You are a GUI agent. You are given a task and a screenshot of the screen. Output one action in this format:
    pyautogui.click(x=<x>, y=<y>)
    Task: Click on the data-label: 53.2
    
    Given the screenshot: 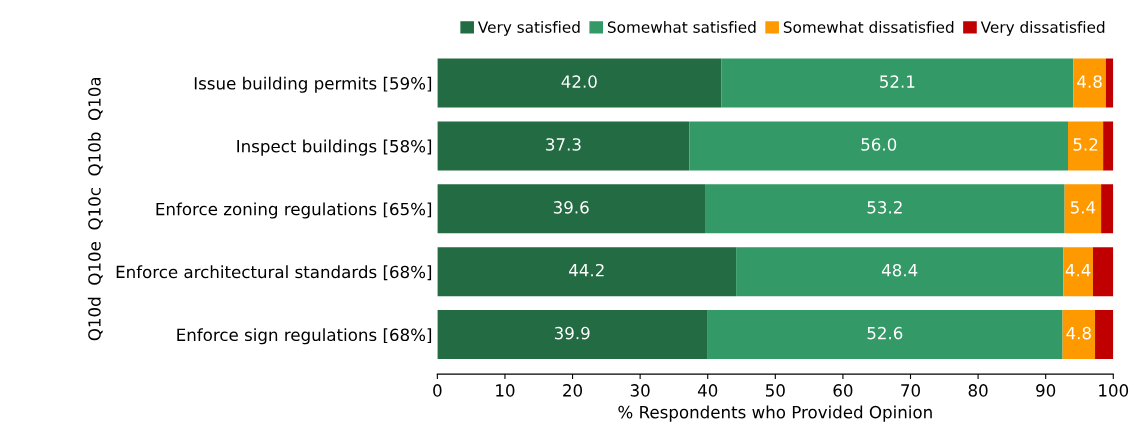 What is the action you would take?
    pyautogui.click(x=884, y=207)
    